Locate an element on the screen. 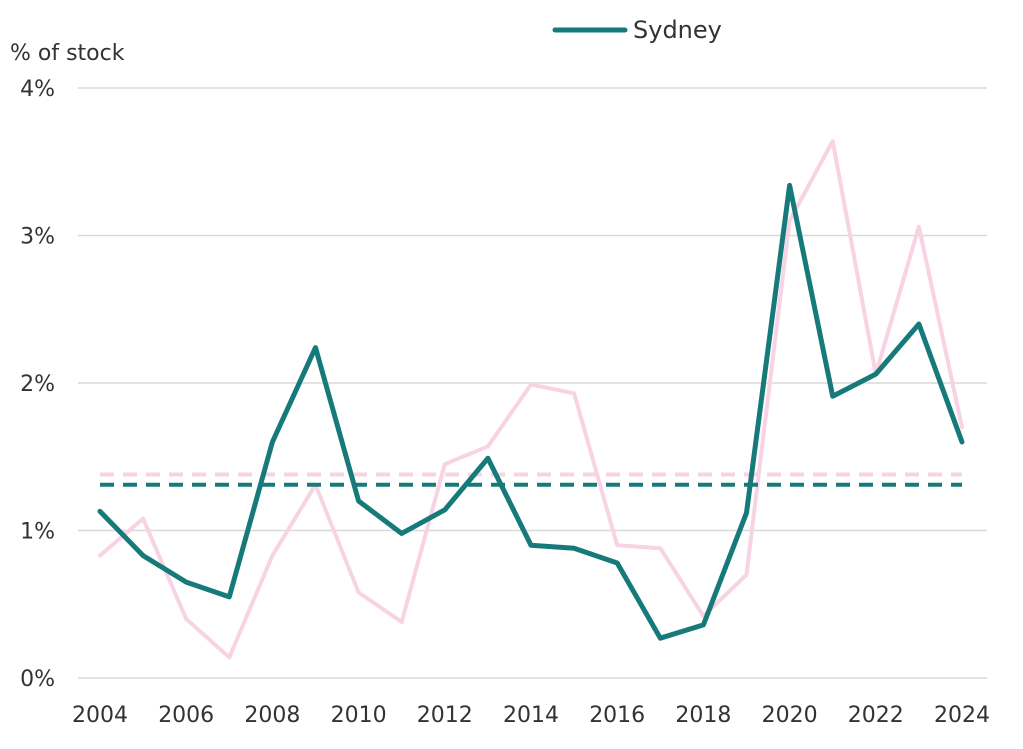 This screenshot has width=1023, height=749. x-tick-label: 2010 is located at coordinates (359, 715).